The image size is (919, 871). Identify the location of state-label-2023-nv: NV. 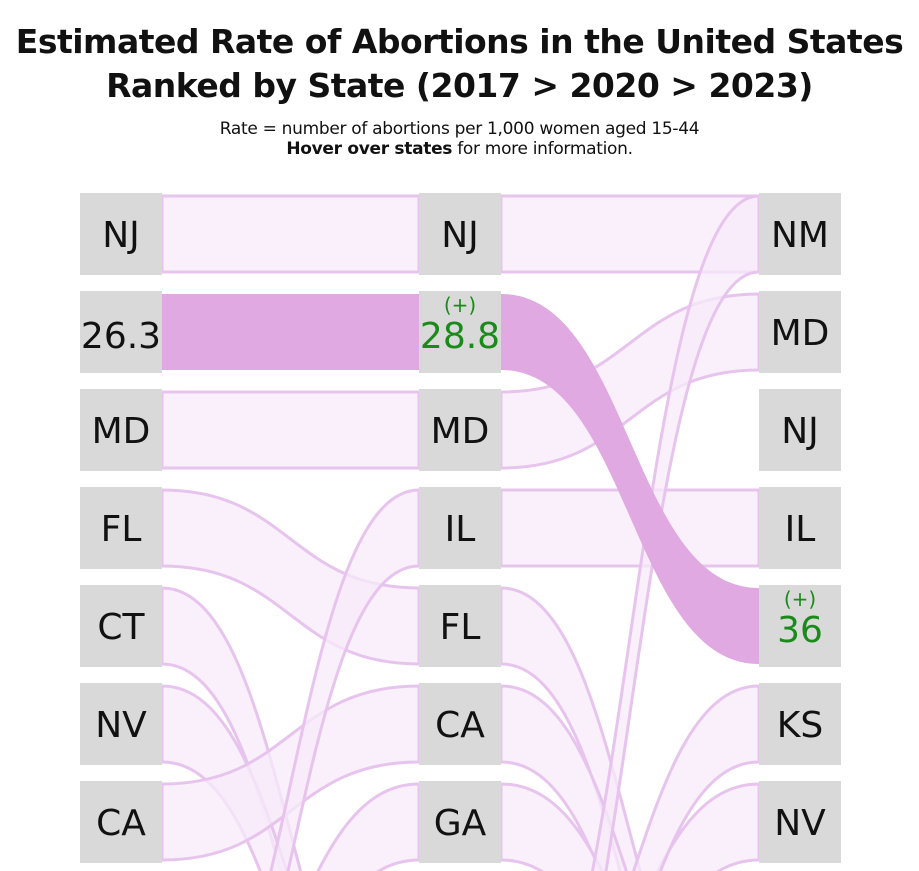
(800, 823).